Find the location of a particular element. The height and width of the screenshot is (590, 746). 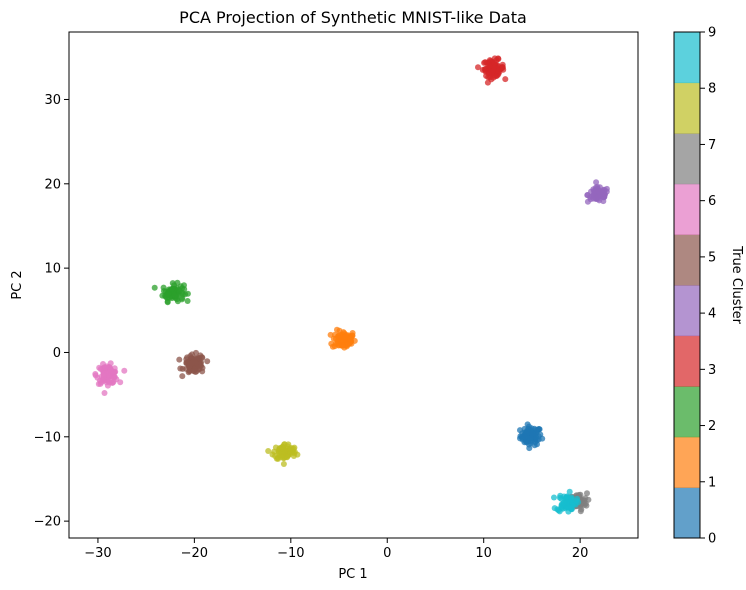

y-tick-label: 20 is located at coordinates (52, 184).